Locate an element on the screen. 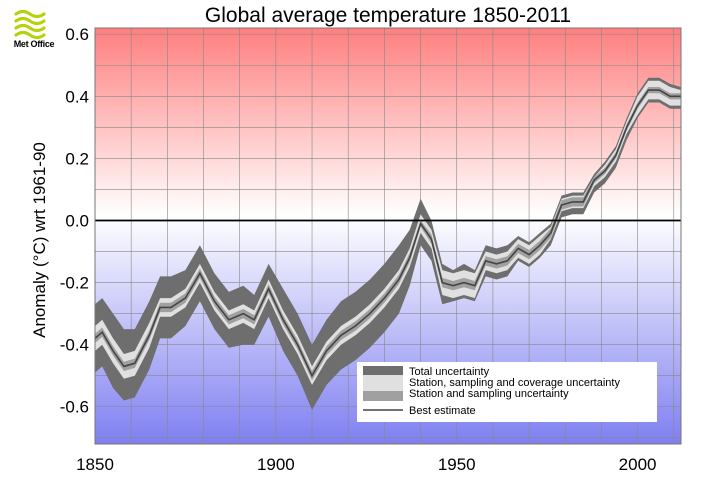  y-tick-label: 0.6 is located at coordinates (77, 34).